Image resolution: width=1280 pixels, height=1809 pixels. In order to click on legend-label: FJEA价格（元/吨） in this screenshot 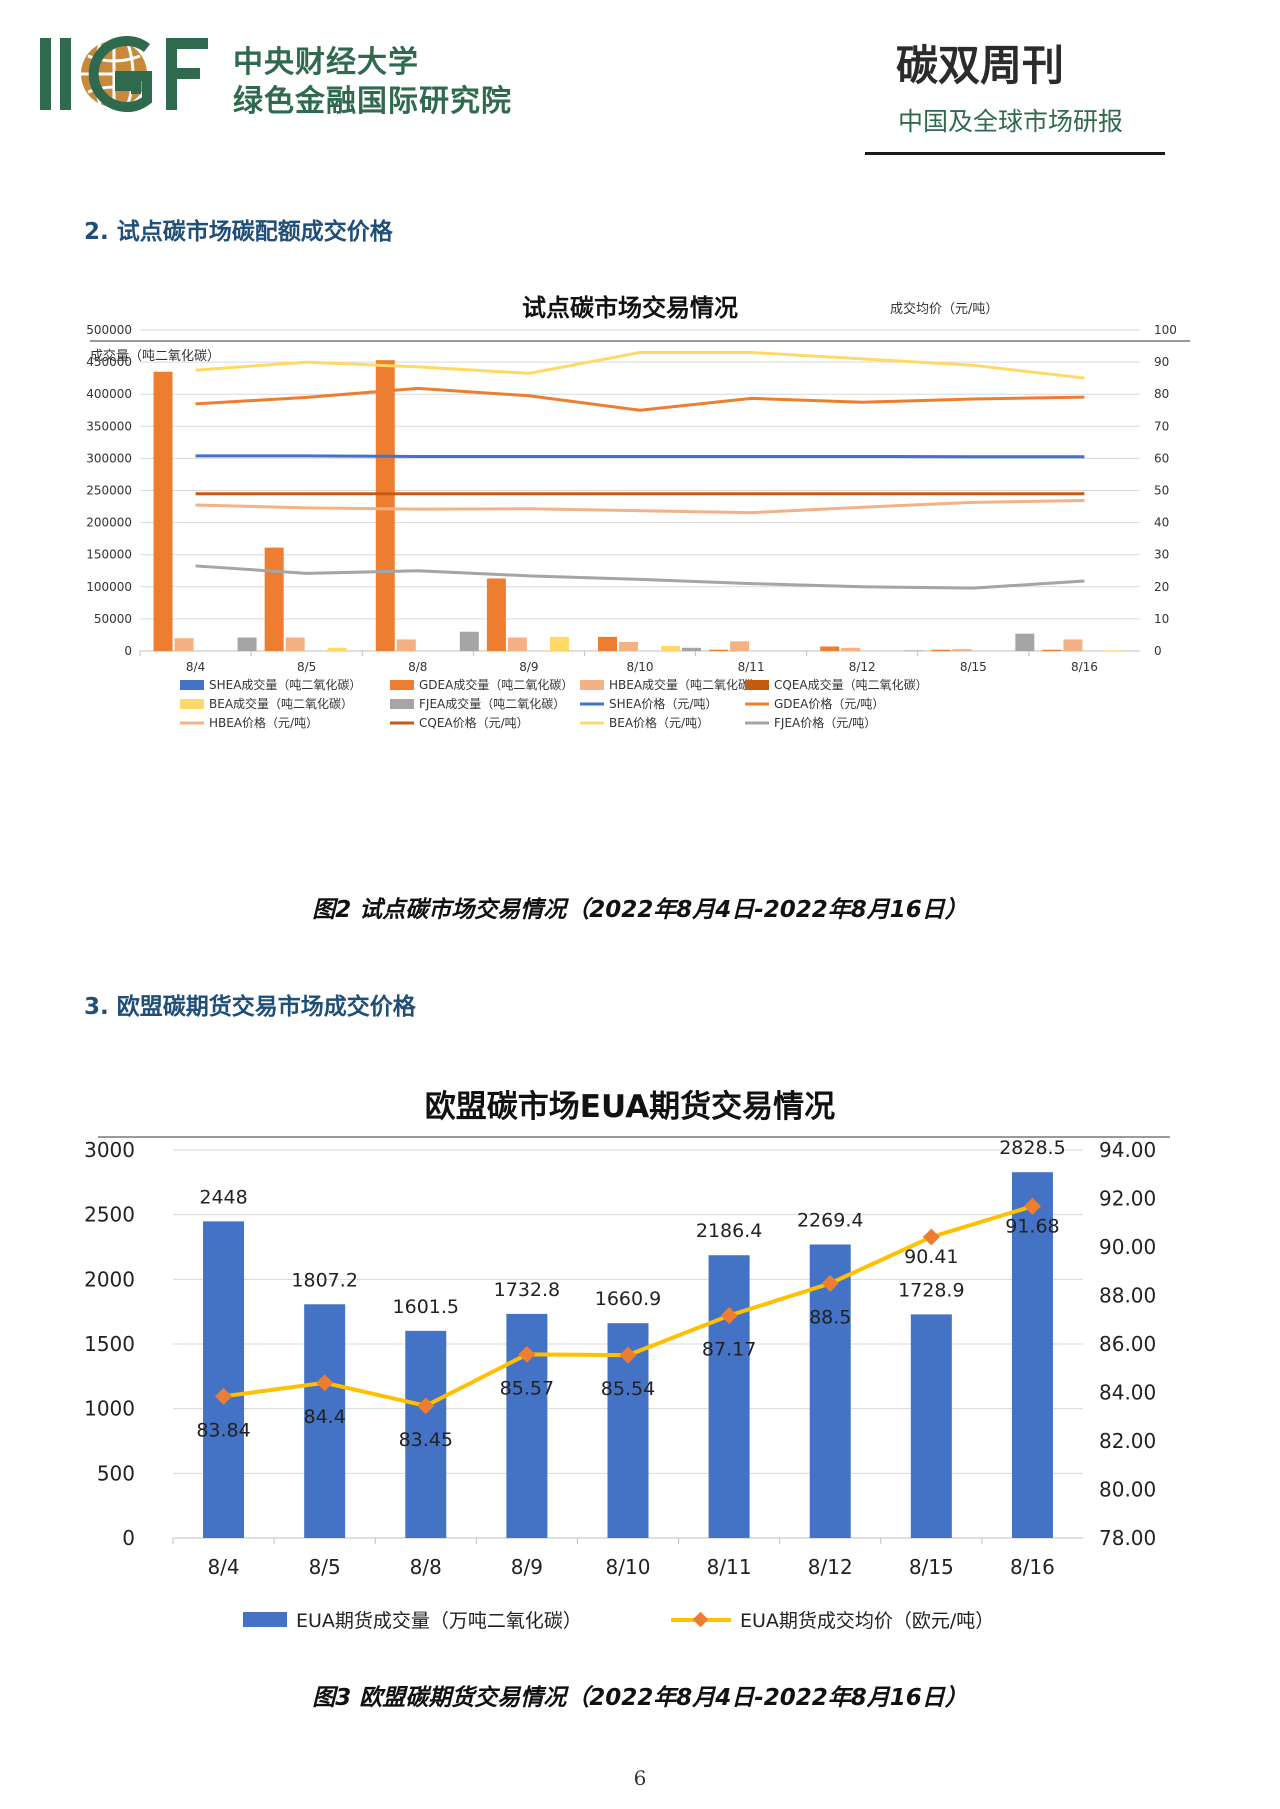, I will do `click(825, 722)`.